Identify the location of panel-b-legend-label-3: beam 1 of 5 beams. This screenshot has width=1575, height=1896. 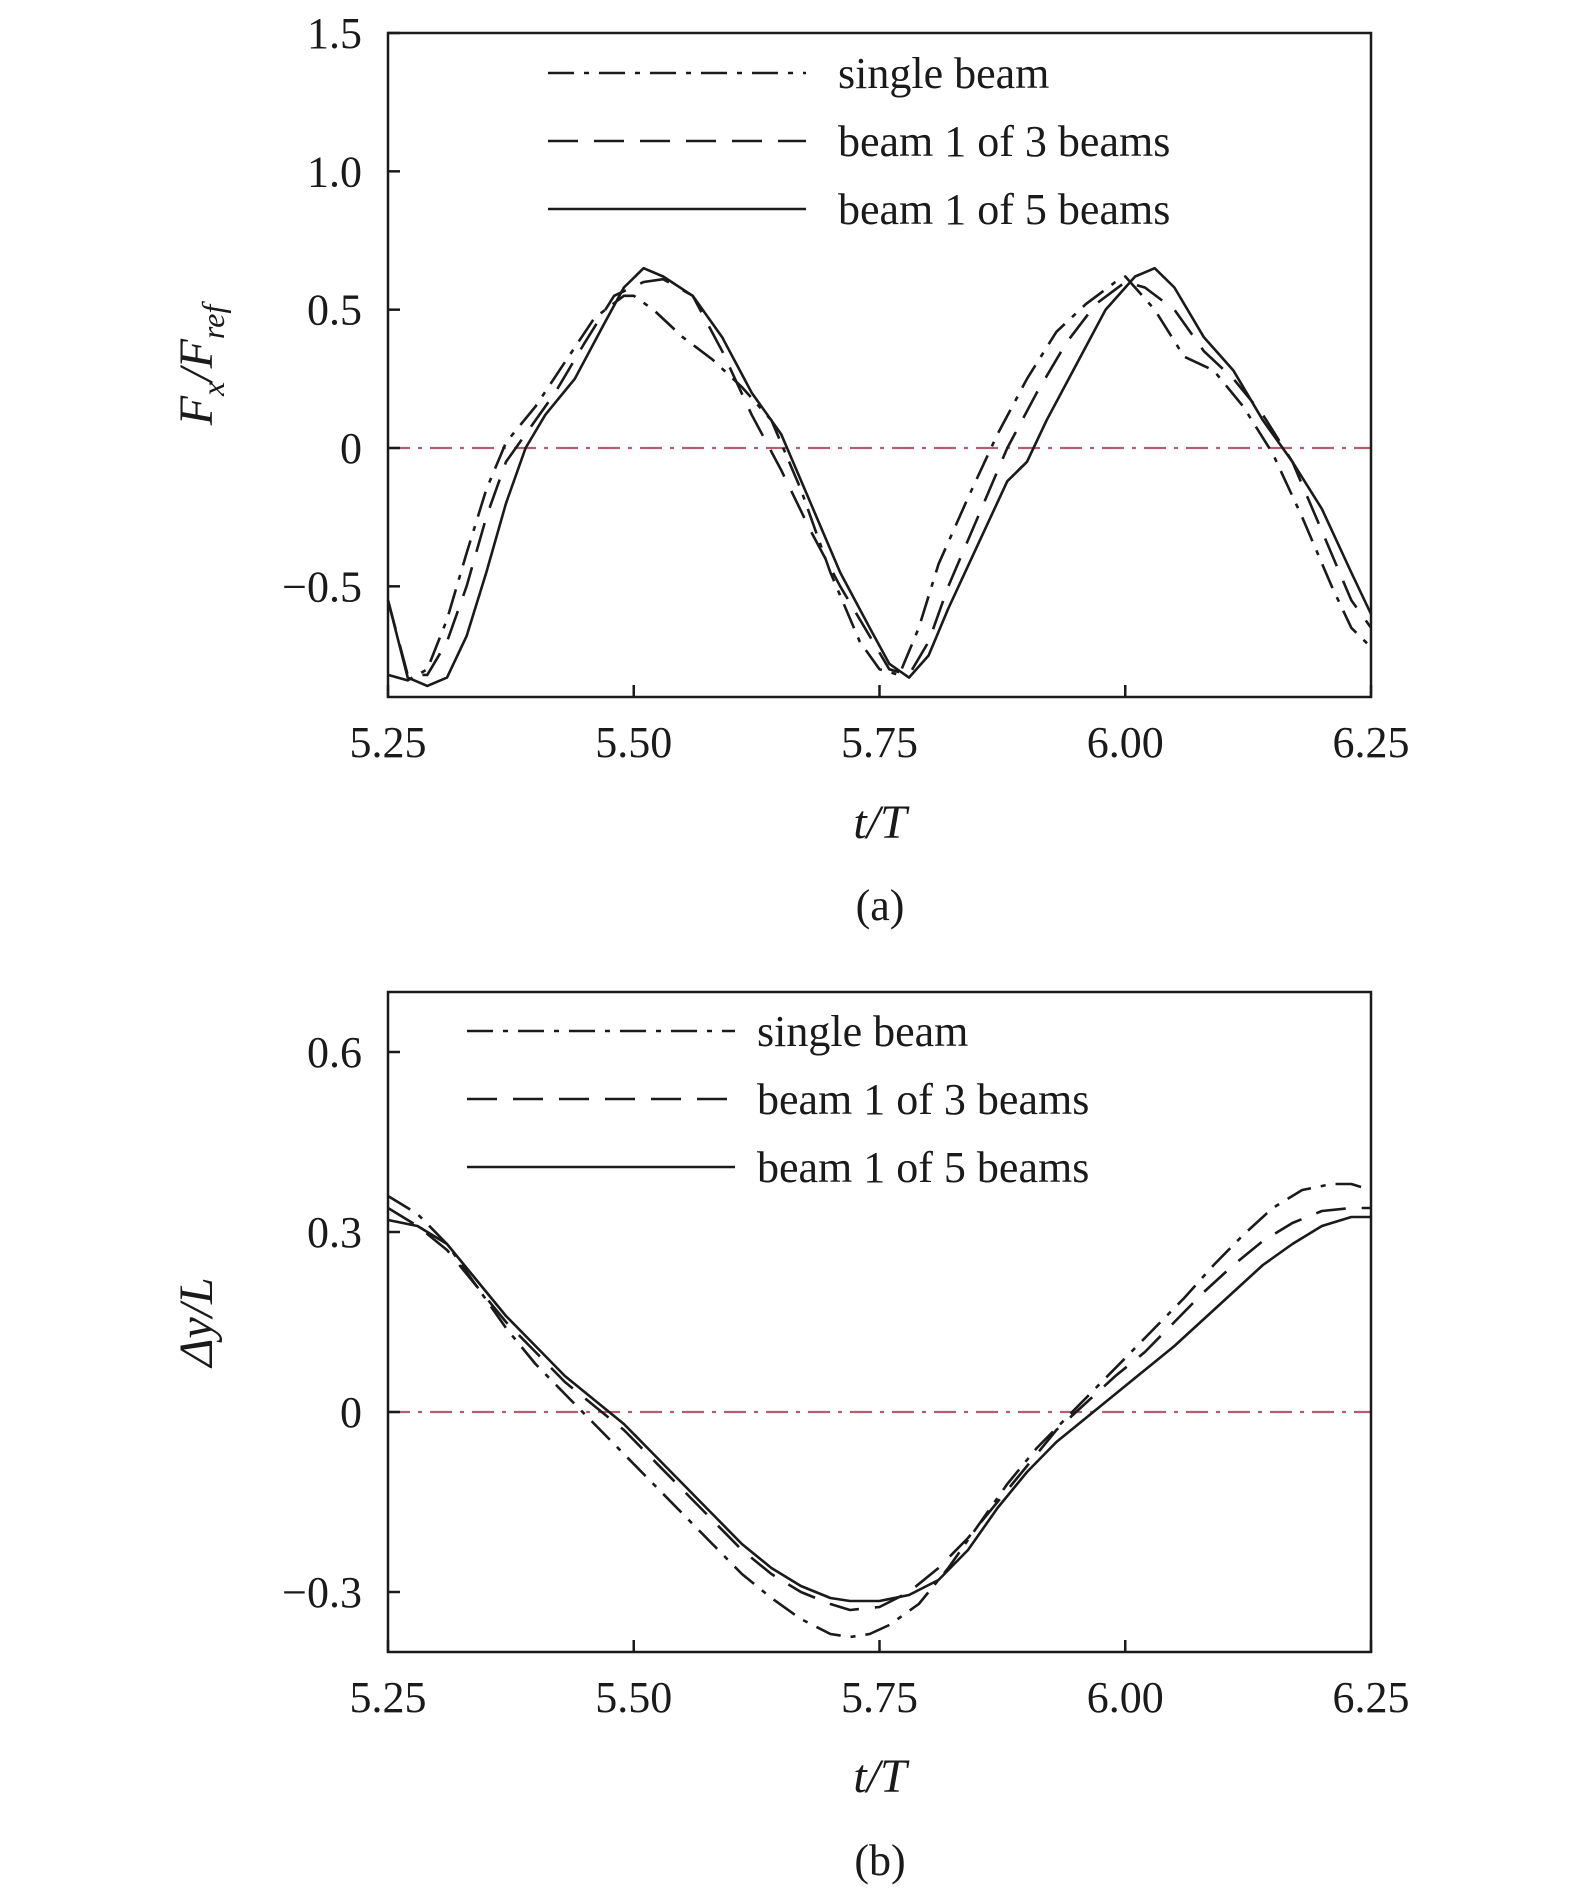
(923, 1167).